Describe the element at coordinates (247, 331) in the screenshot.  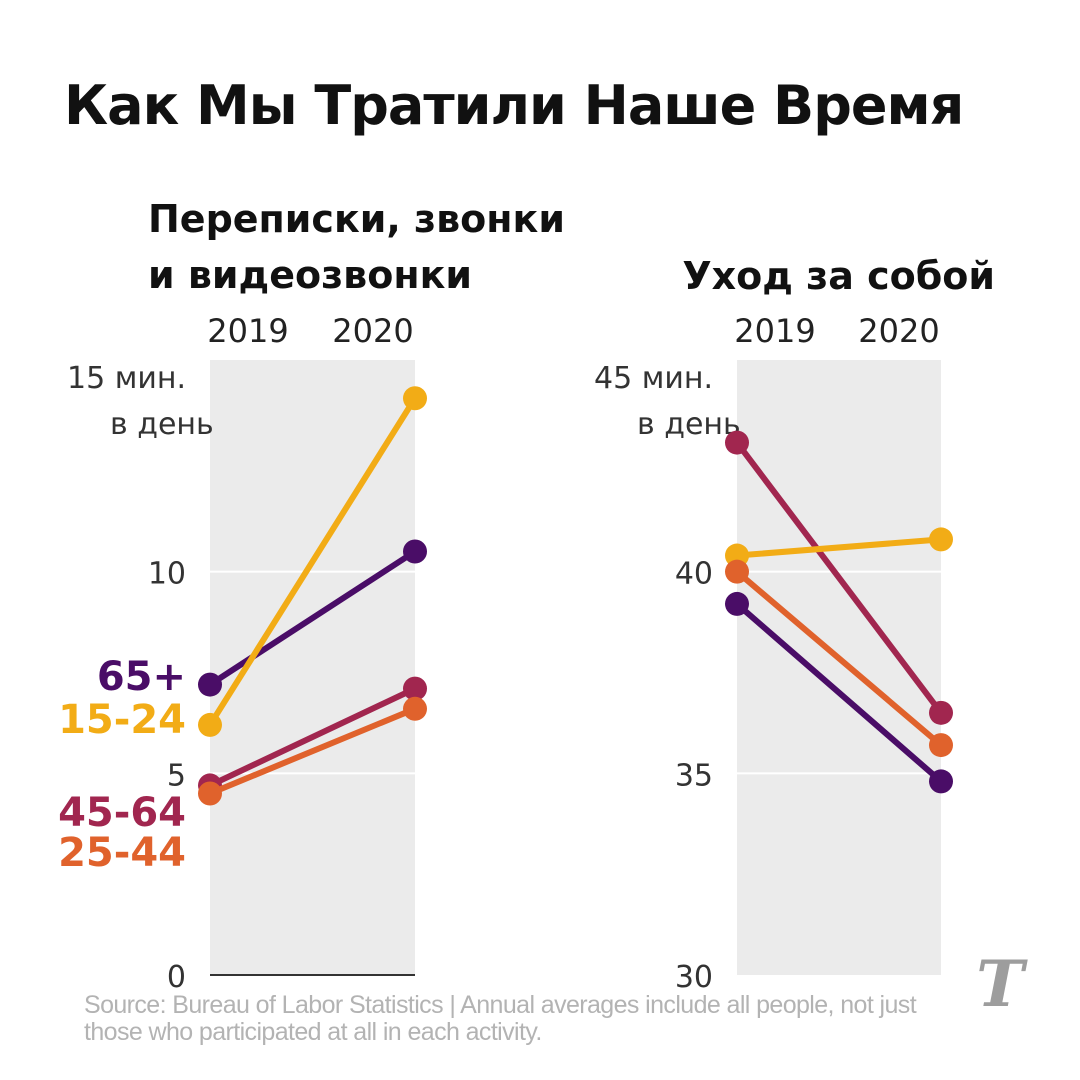
I see `chart-0-x-label: 2019` at that location.